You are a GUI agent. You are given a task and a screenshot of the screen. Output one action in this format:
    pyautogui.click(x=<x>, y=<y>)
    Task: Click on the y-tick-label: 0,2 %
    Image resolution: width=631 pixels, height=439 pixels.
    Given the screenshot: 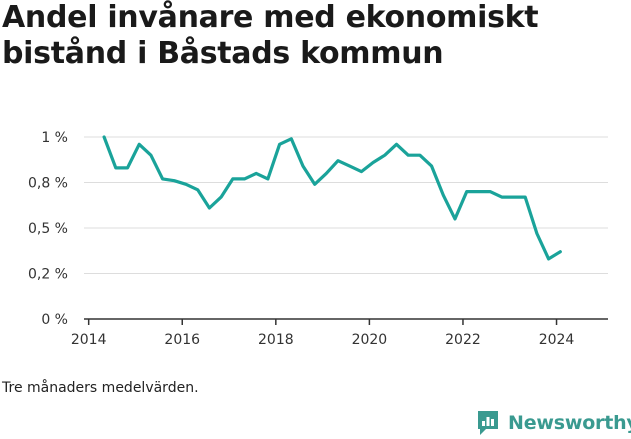 What is the action you would take?
    pyautogui.click(x=48, y=275)
    